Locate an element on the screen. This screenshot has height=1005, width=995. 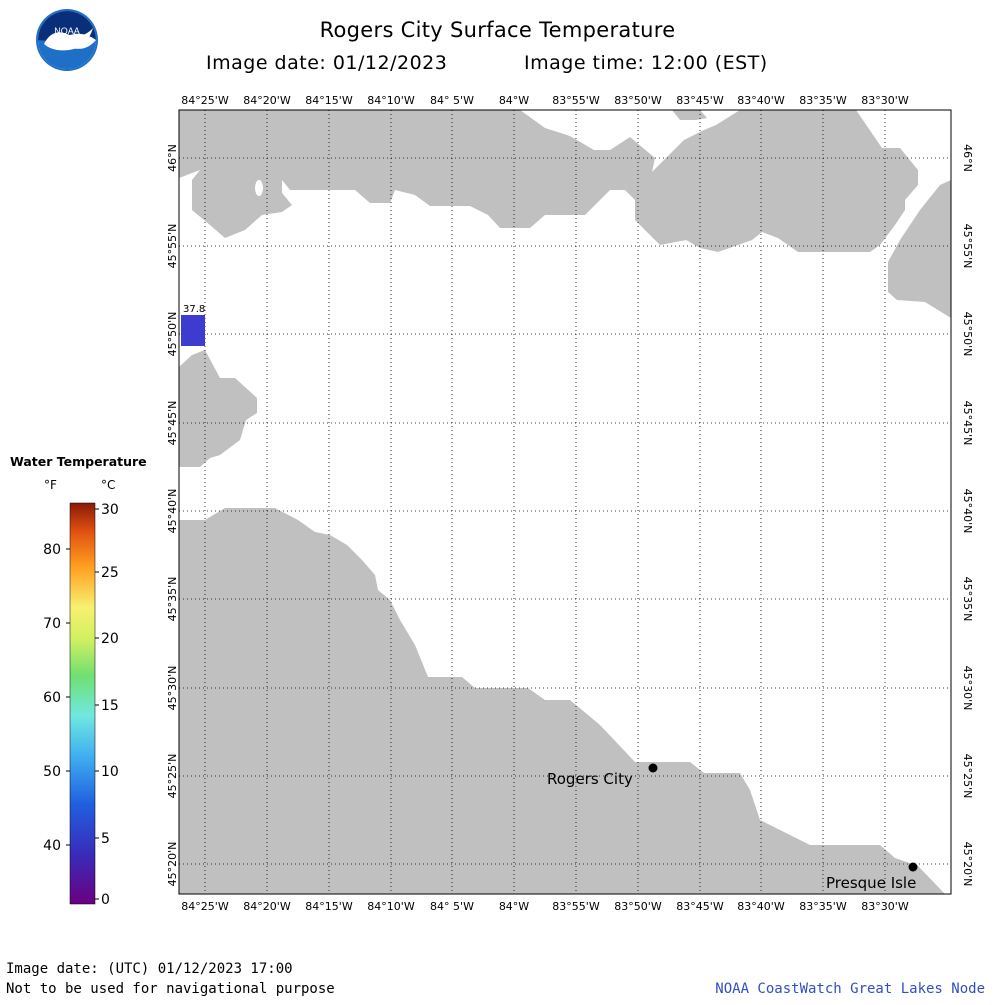
c-tick-labels: 30 25 20 15 10 5 0 is located at coordinates (110, 705).